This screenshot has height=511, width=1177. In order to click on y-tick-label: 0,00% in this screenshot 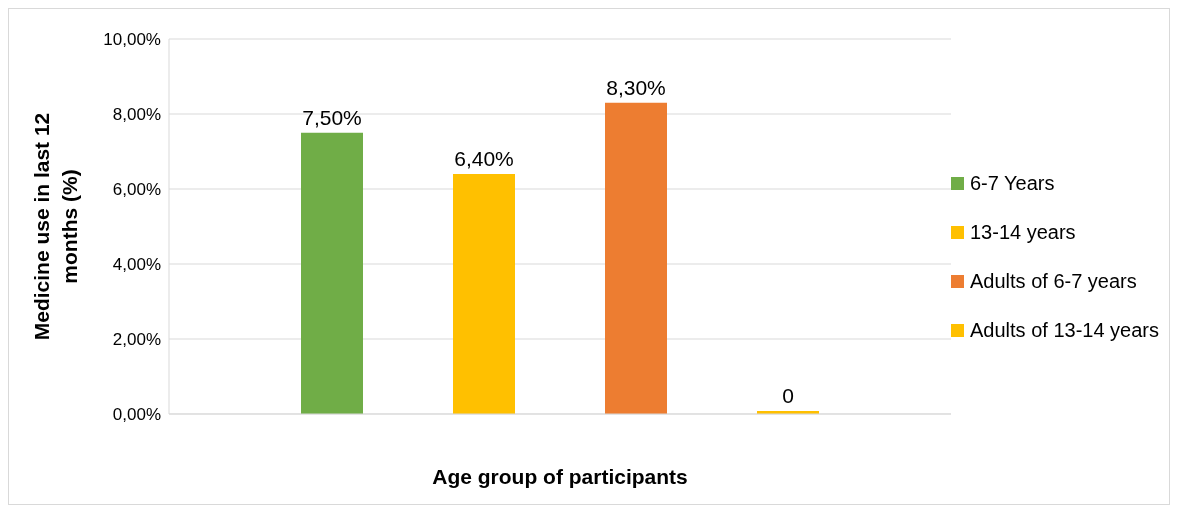, I will do `click(136, 415)`.